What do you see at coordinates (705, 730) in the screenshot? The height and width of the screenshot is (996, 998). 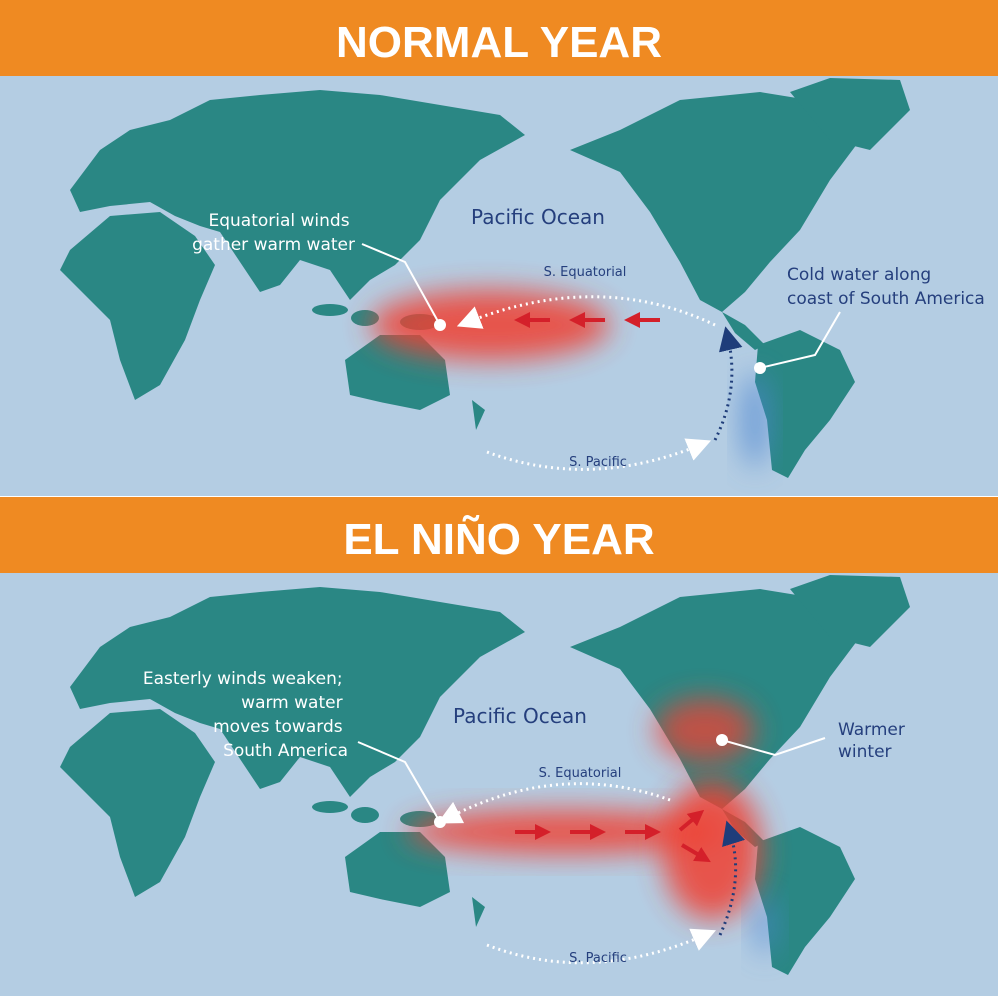 I see `warm-land` at bounding box center [705, 730].